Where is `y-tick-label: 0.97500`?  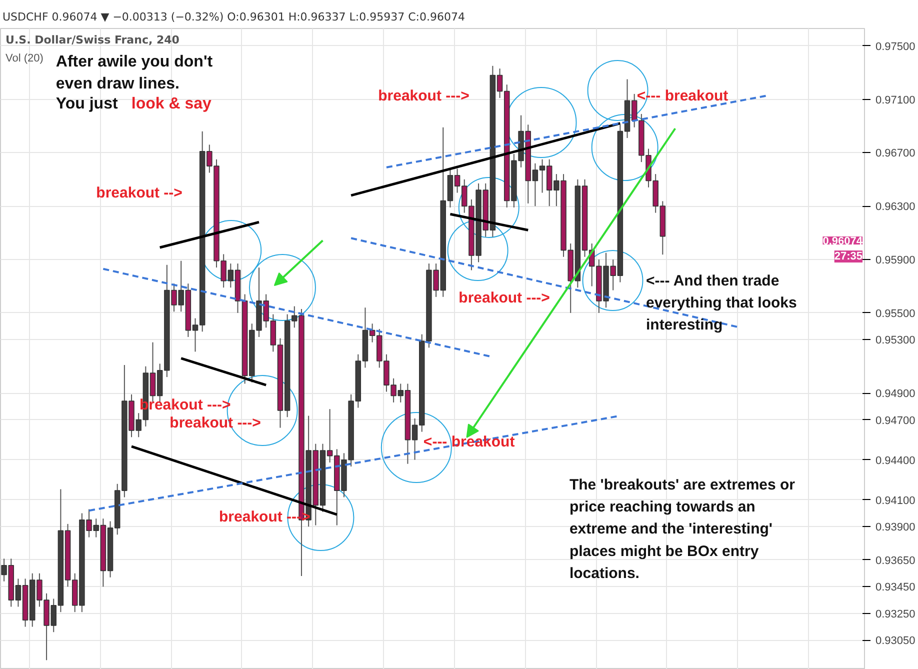 y-tick-label: 0.97500 is located at coordinates (896, 46).